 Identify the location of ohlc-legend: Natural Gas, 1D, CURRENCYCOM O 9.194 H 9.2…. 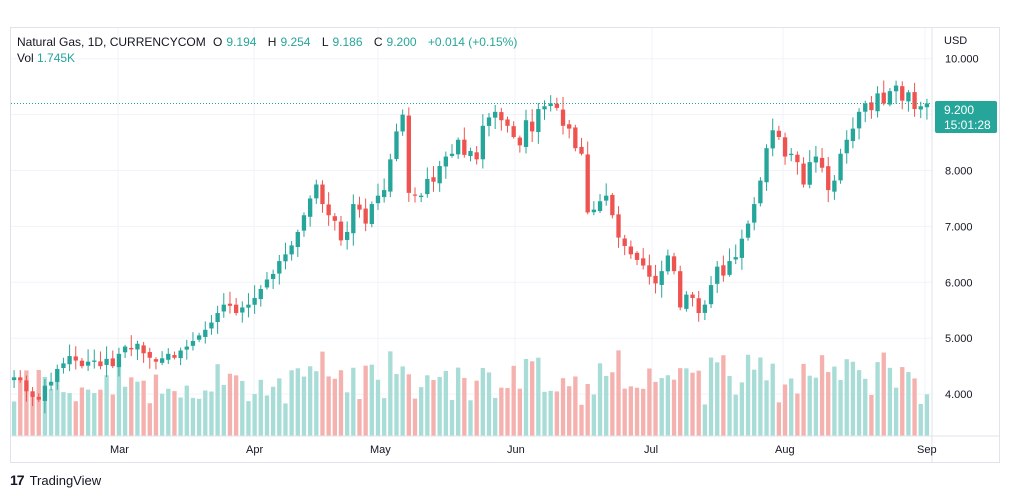
(269, 42).